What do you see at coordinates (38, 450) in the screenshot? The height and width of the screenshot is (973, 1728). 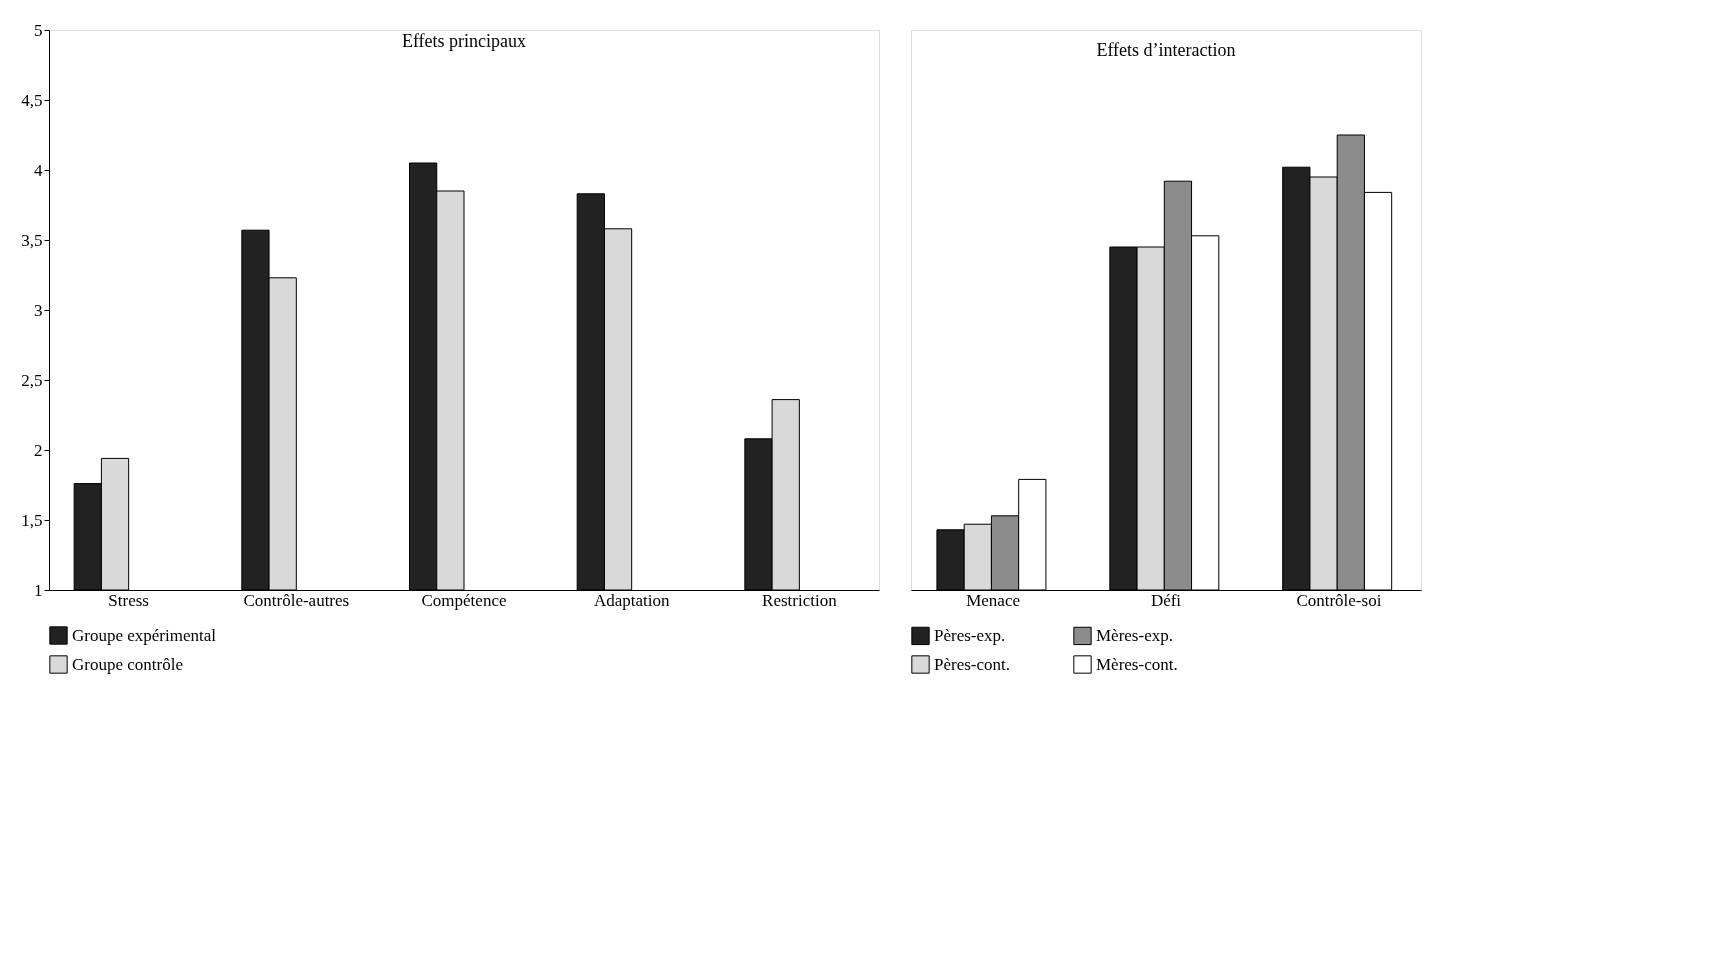 I see `y-tick-label: 2` at bounding box center [38, 450].